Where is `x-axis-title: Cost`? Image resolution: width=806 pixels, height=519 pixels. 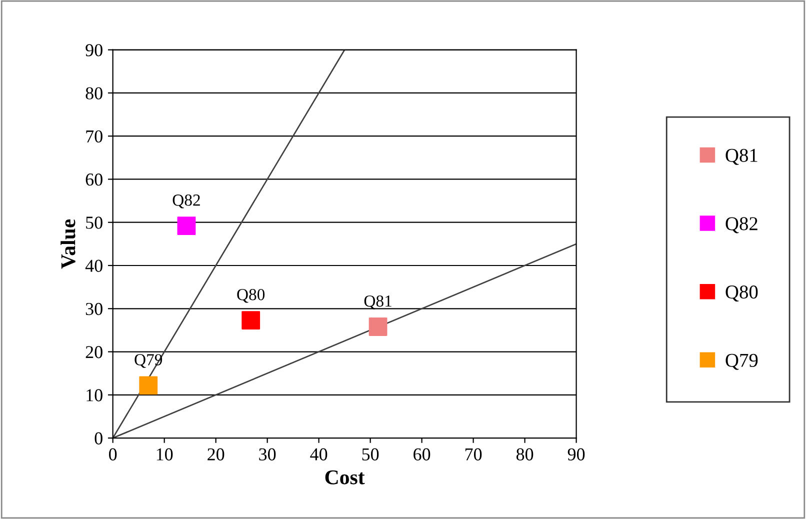
x-axis-title: Cost is located at coordinates (345, 477).